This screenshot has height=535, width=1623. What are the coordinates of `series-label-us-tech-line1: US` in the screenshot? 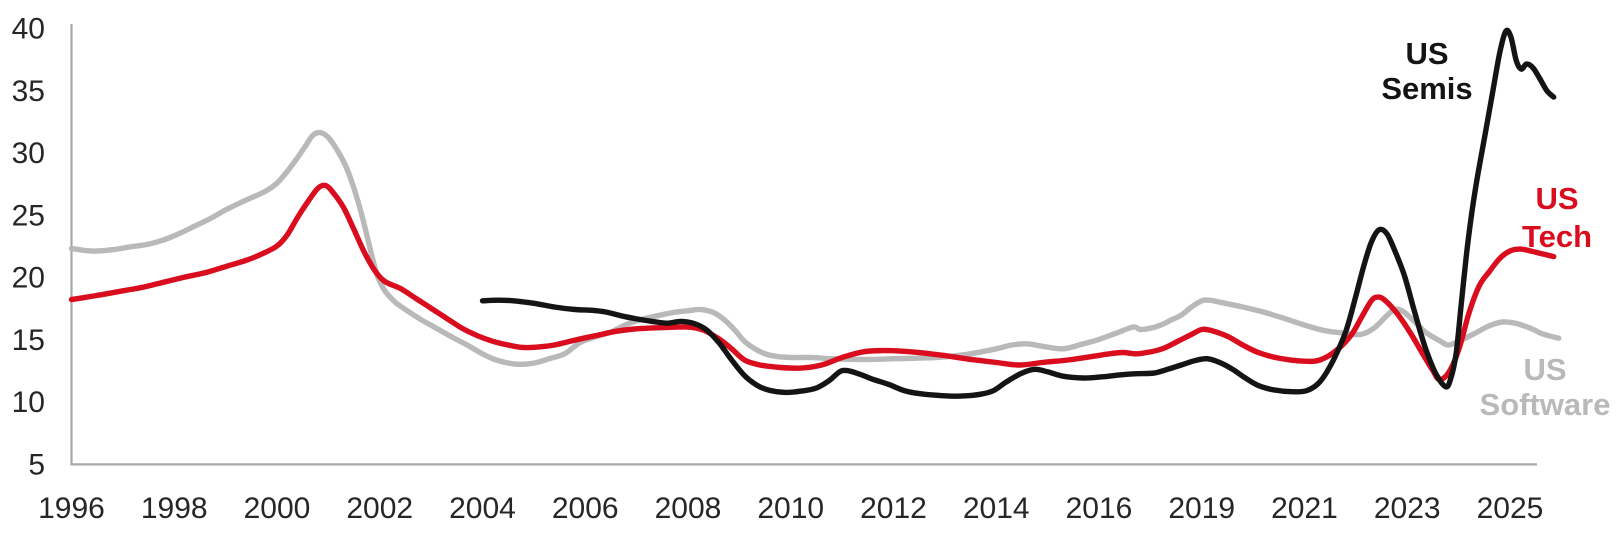 It's located at (1556, 198).